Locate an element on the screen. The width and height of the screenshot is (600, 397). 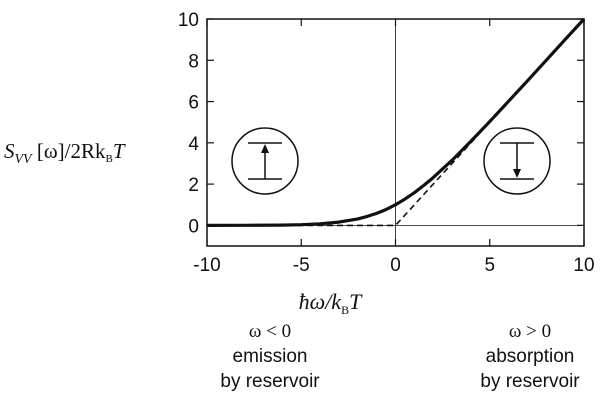
right-annotation-line1: absorption is located at coordinates (530, 356).